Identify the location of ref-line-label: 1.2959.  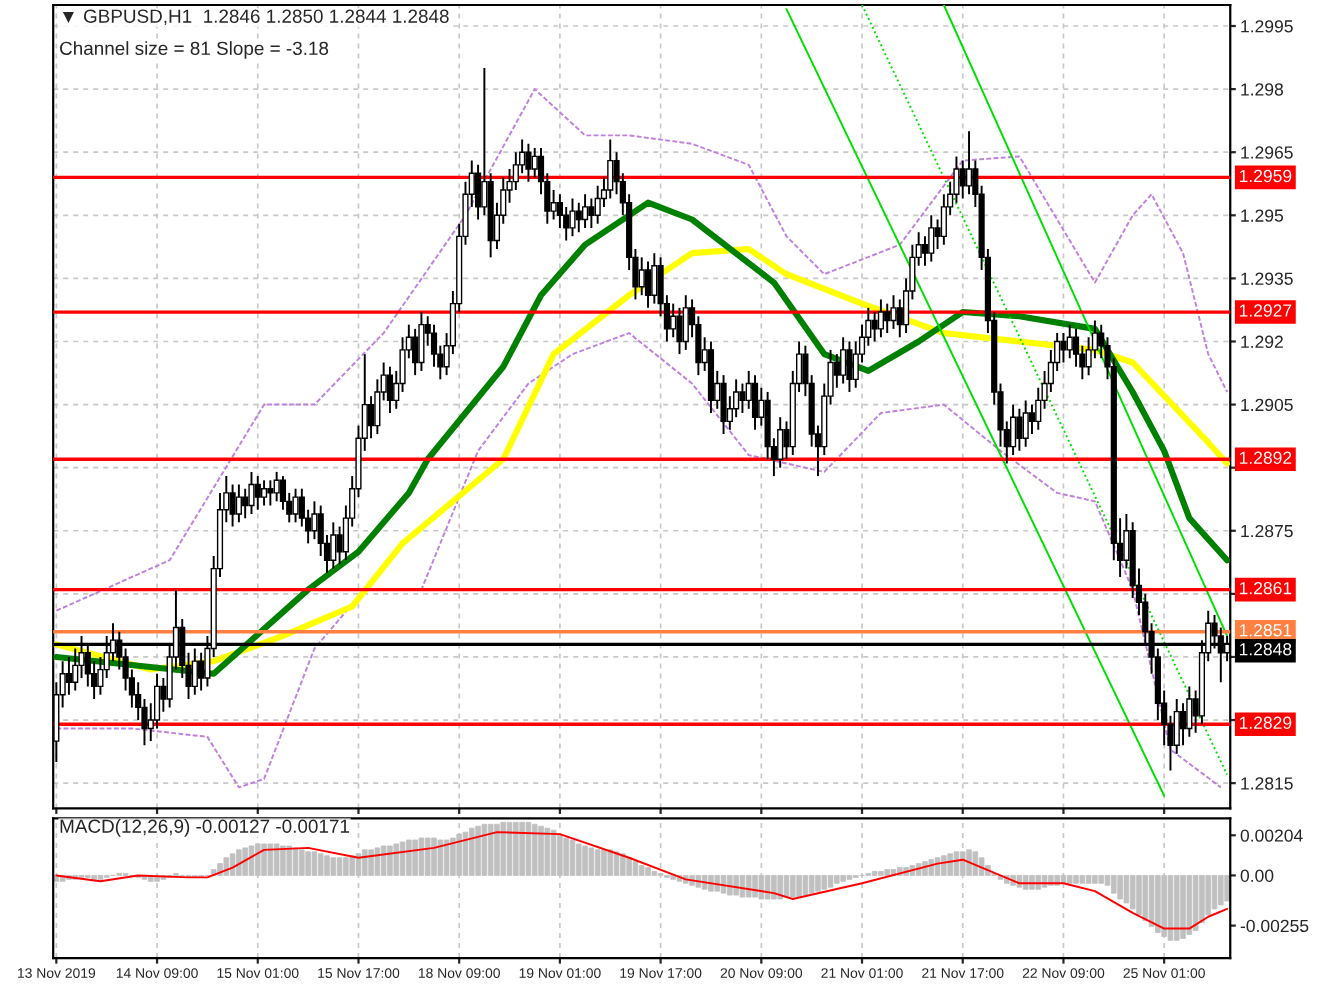
(1265, 176).